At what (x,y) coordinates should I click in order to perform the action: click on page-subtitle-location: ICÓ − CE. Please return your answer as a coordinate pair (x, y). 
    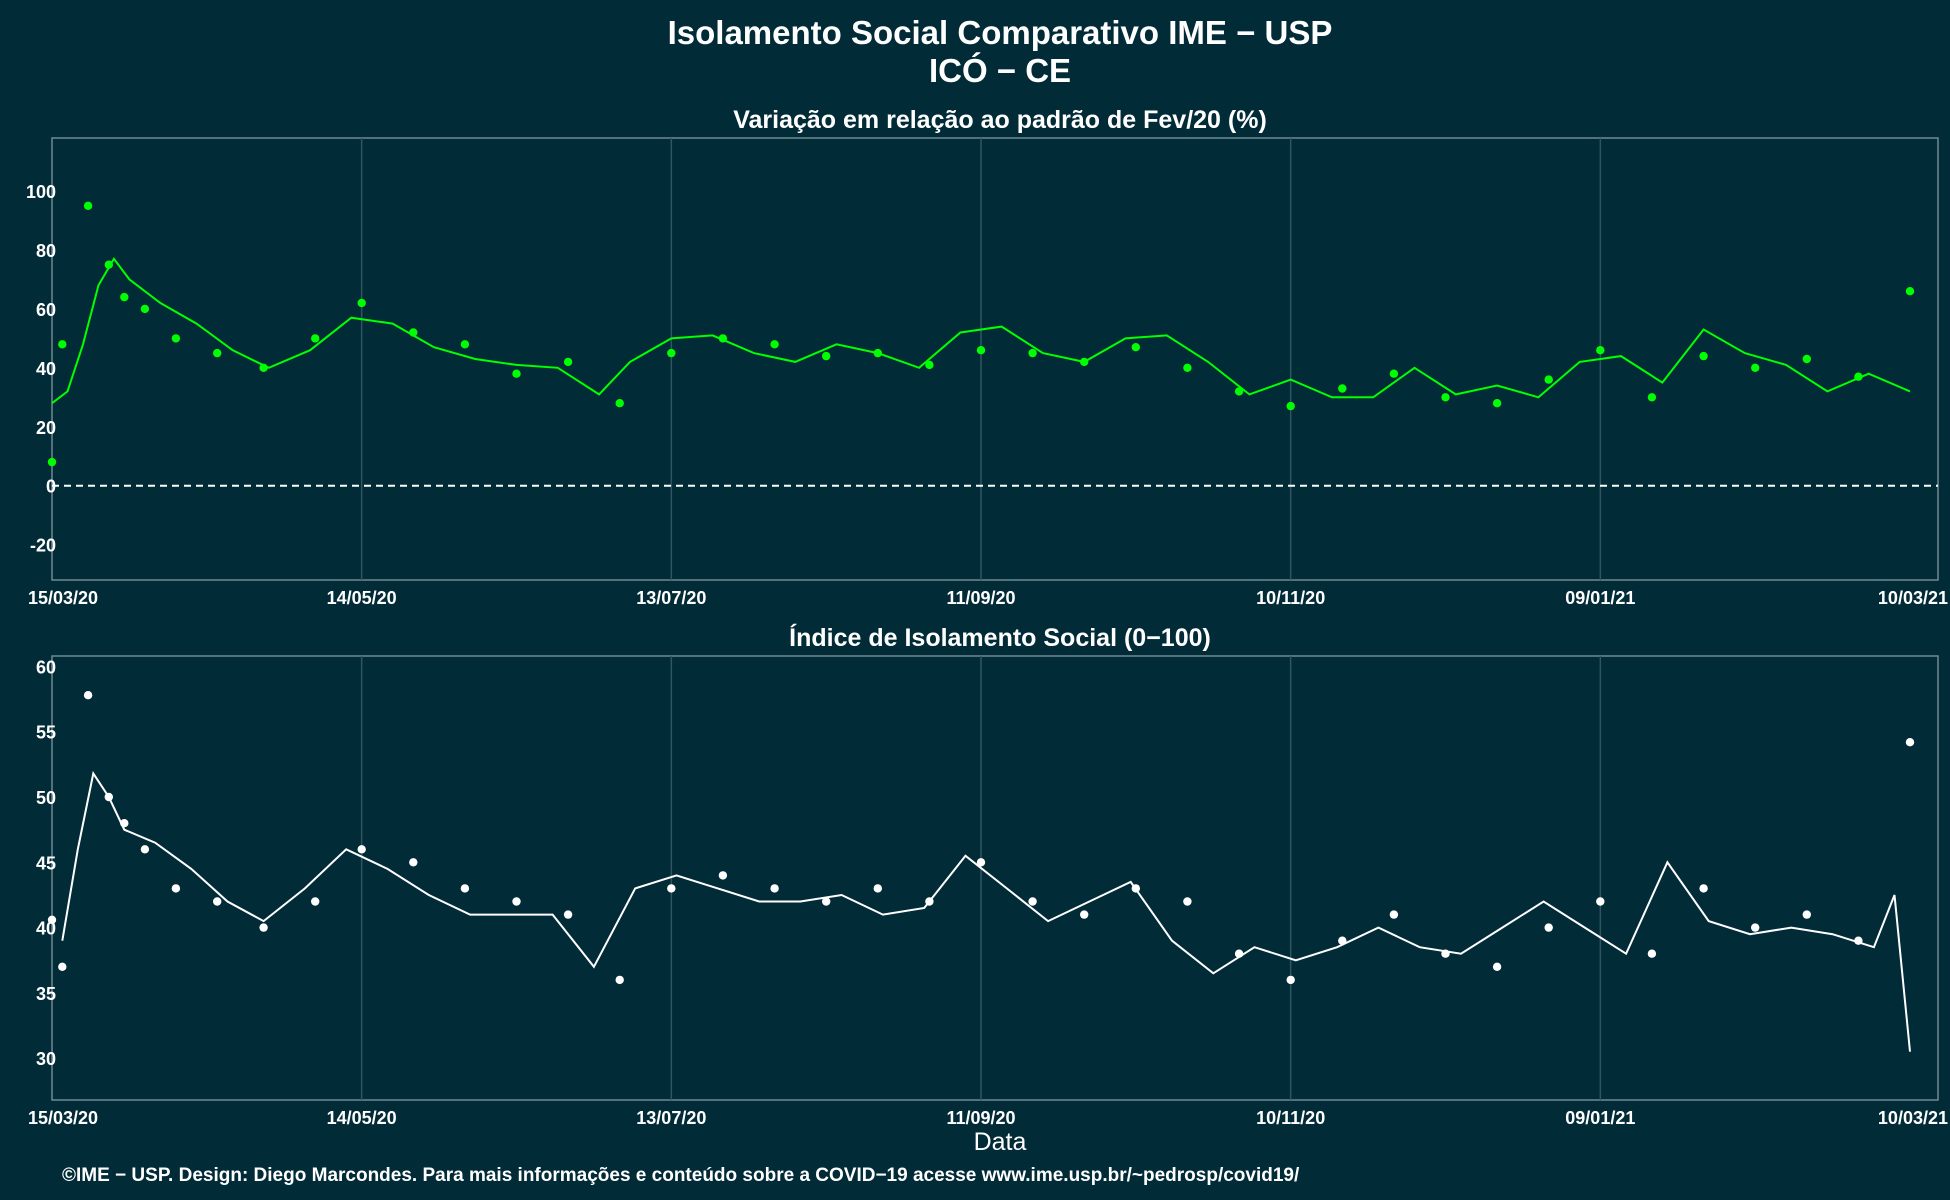
    Looking at the image, I should click on (1000, 70).